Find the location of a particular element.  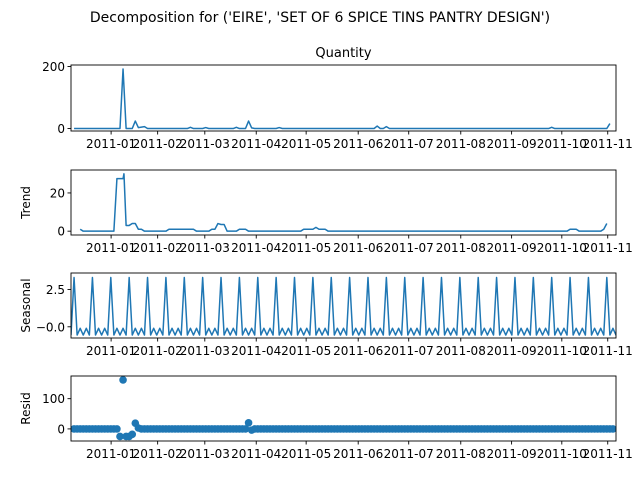

trend-xtick-label: 2011-11 is located at coordinates (608, 248).